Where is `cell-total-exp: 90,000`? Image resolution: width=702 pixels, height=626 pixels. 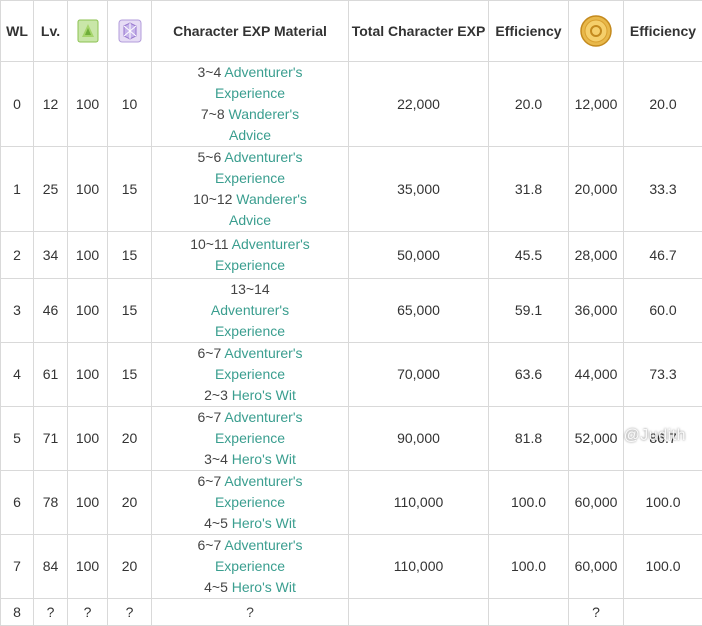 cell-total-exp: 90,000 is located at coordinates (419, 439).